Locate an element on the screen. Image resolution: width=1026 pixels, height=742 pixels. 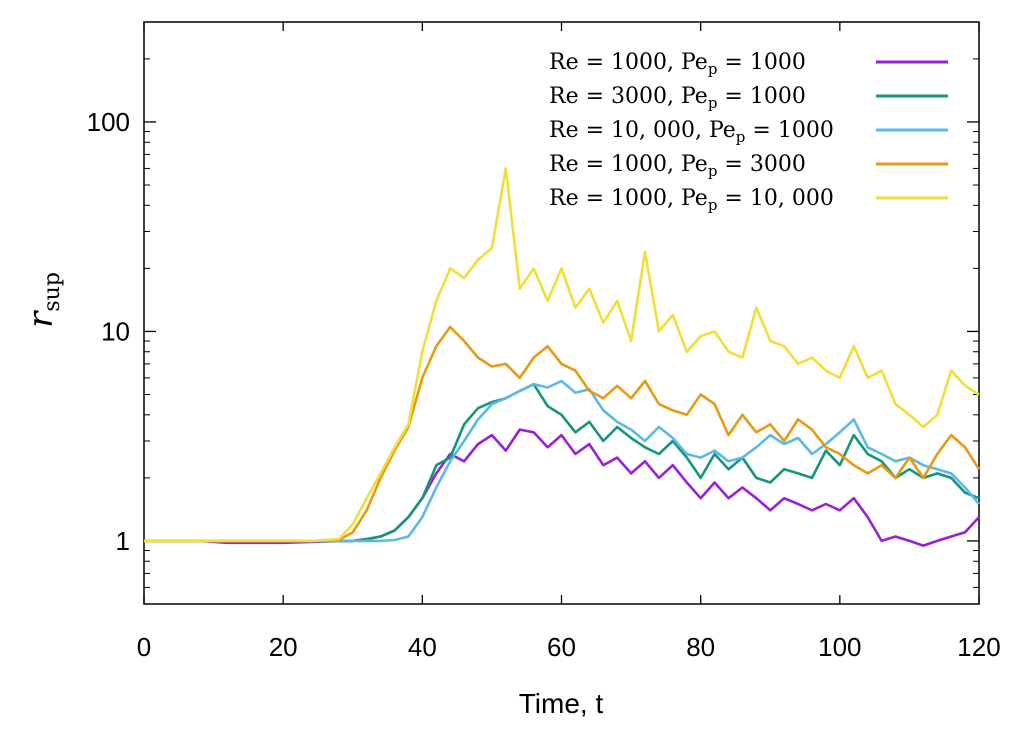
legend-label: Re = 1000, Pep = 3000 is located at coordinates (677, 166).